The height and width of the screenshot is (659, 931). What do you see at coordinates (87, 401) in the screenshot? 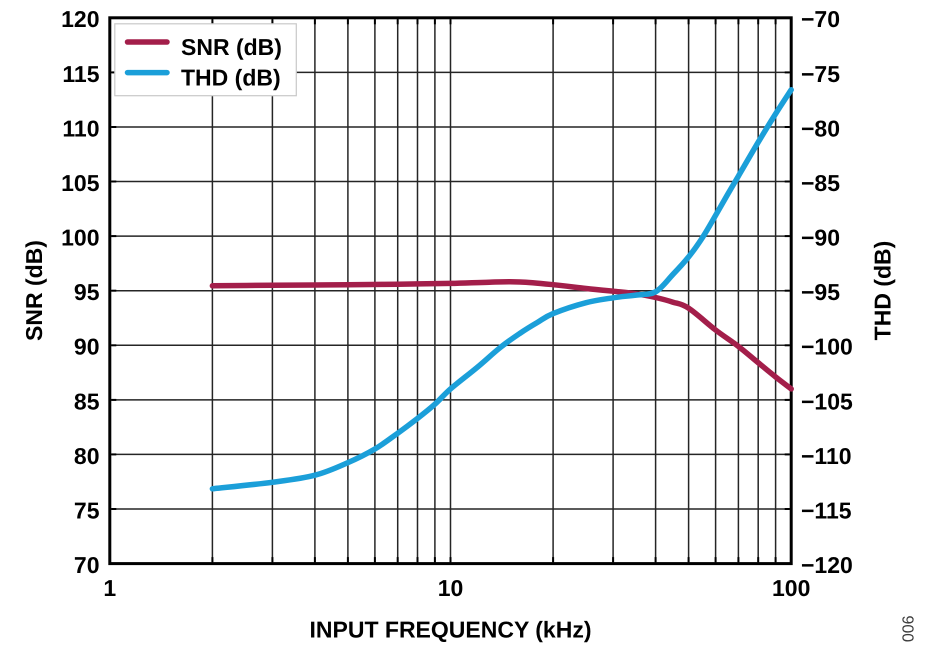
I see `svg-text: 85` at bounding box center [87, 401].